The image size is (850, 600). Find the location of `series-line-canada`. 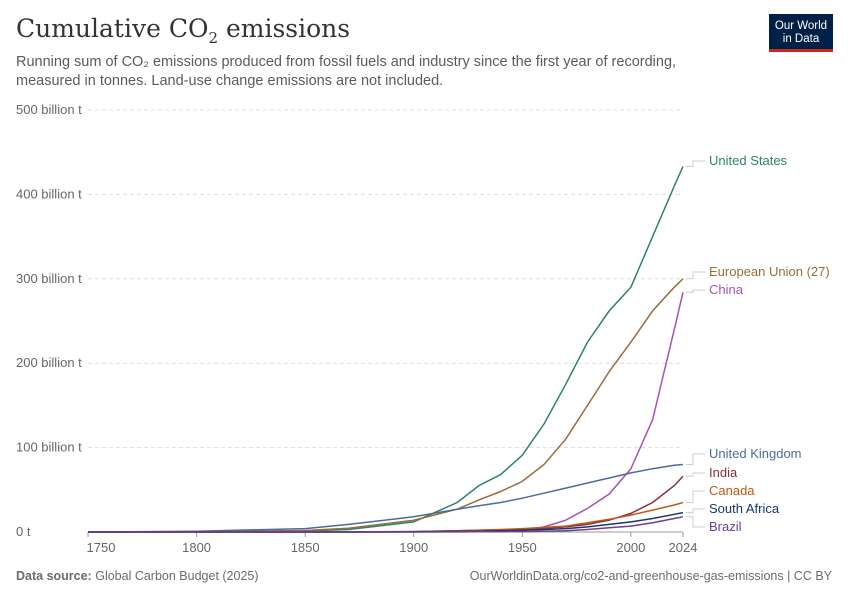

series-line-canada is located at coordinates (386, 517).